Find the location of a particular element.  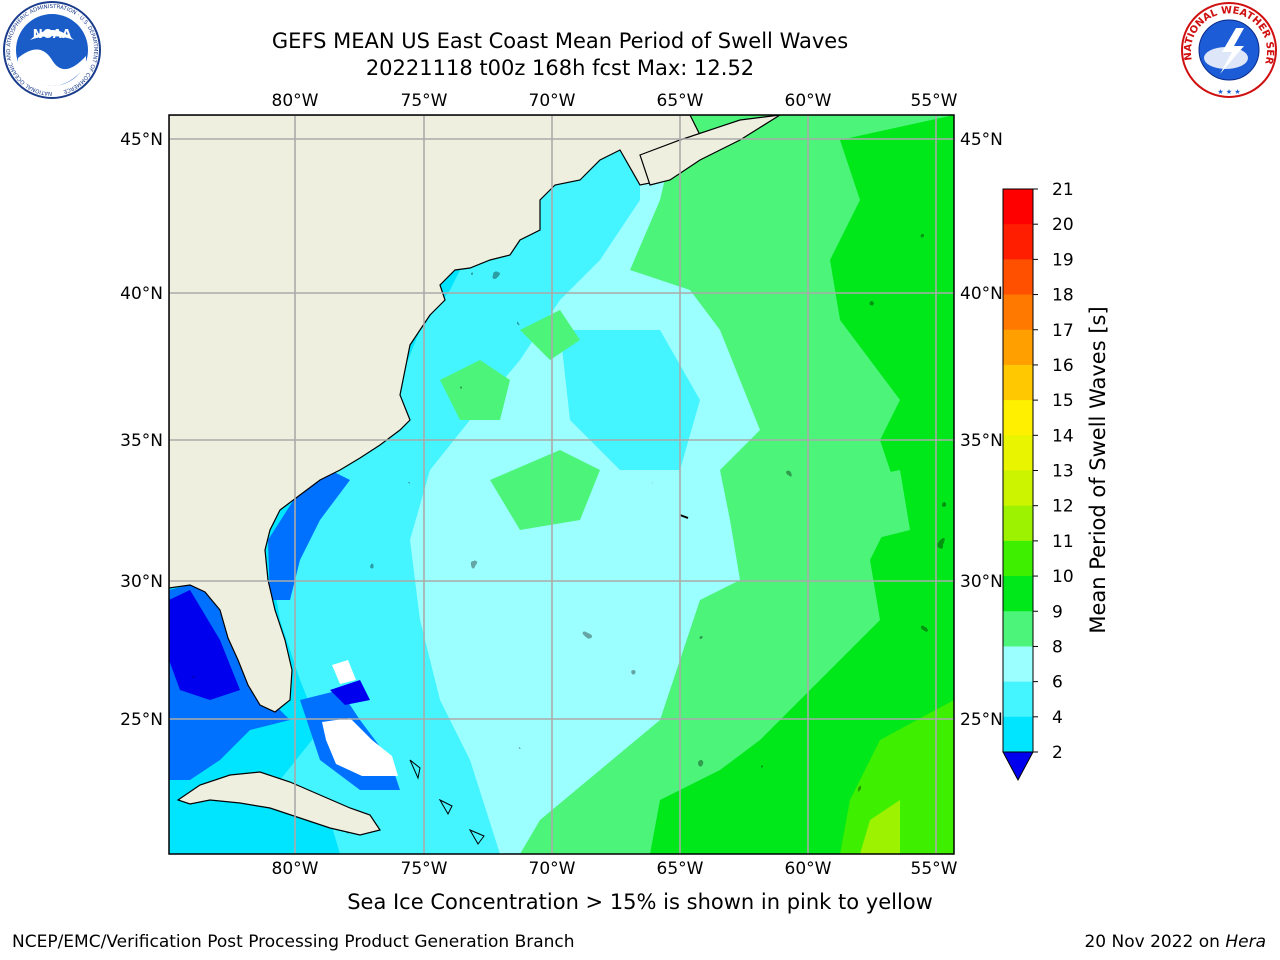

colorbar-tick-label: 9 is located at coordinates (1057, 612).